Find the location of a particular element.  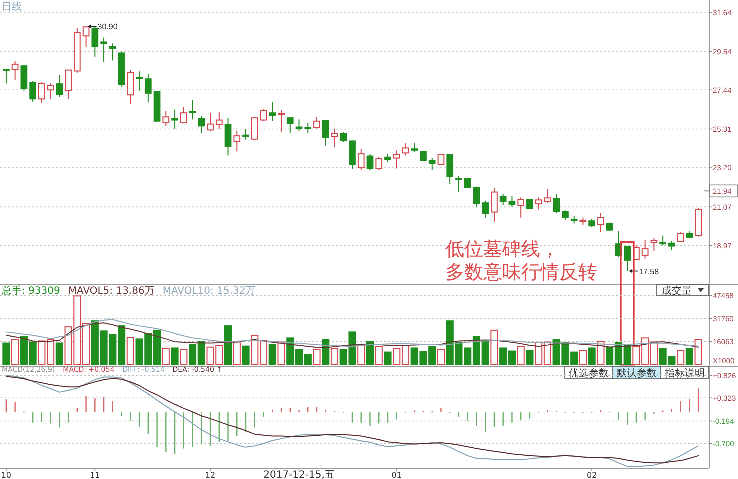

button: 默认参数 is located at coordinates (637, 373).